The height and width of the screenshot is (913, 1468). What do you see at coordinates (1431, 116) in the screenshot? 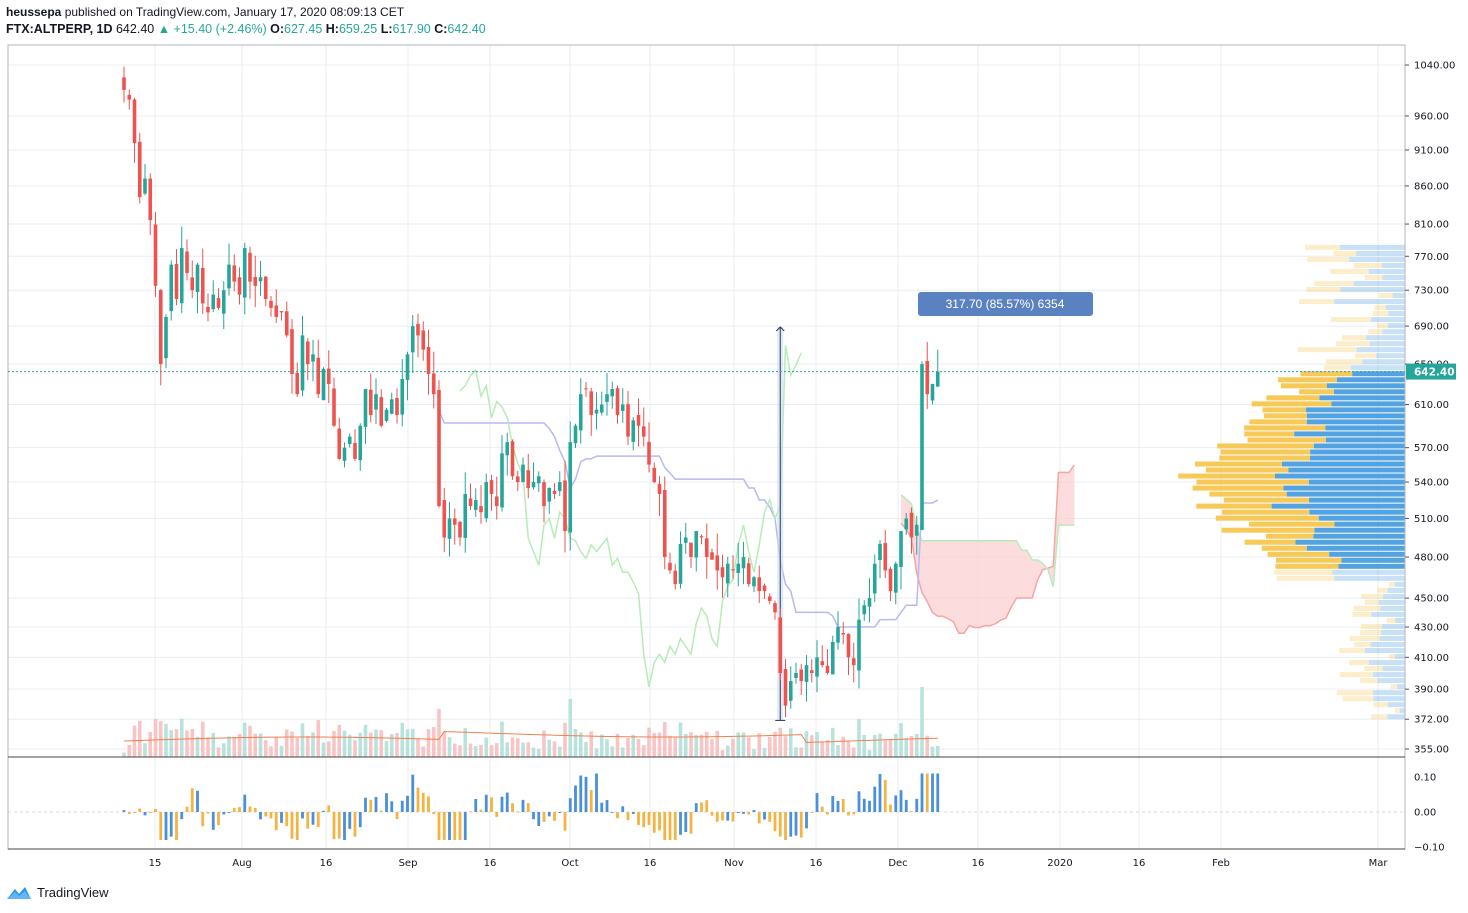
I see `y-tick-label: 960.00` at bounding box center [1431, 116].